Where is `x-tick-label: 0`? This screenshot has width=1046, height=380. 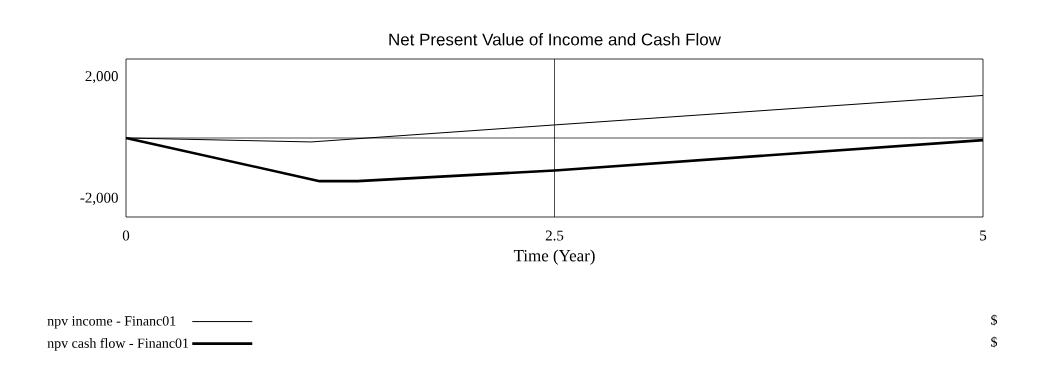
x-tick-label: 0 is located at coordinates (126, 235).